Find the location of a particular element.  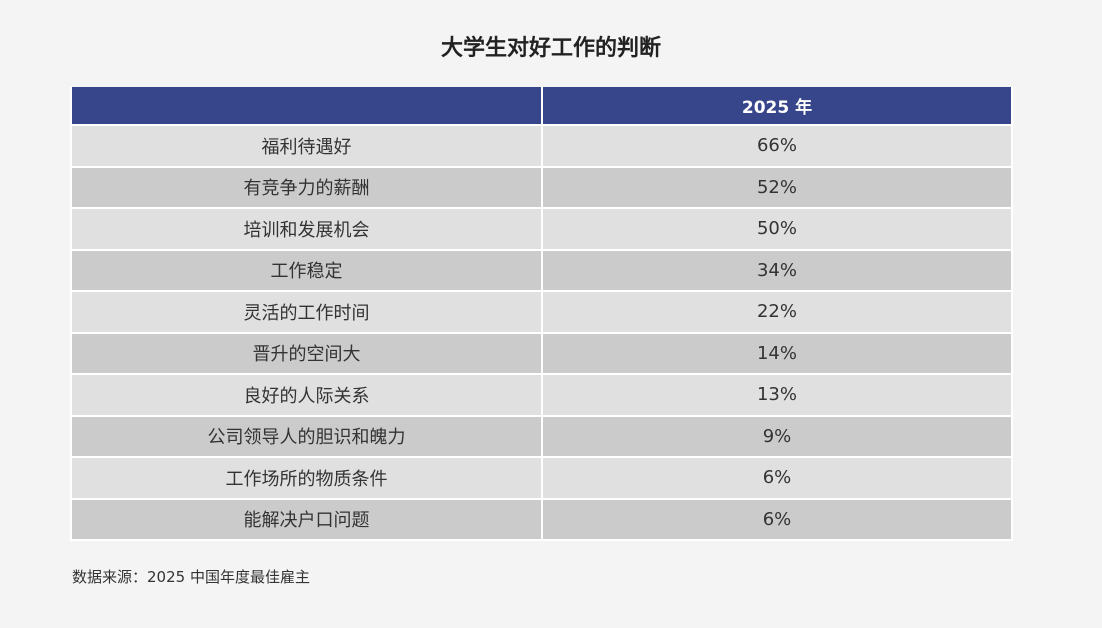

row-label: 灵活的工作时间 is located at coordinates (306, 312).